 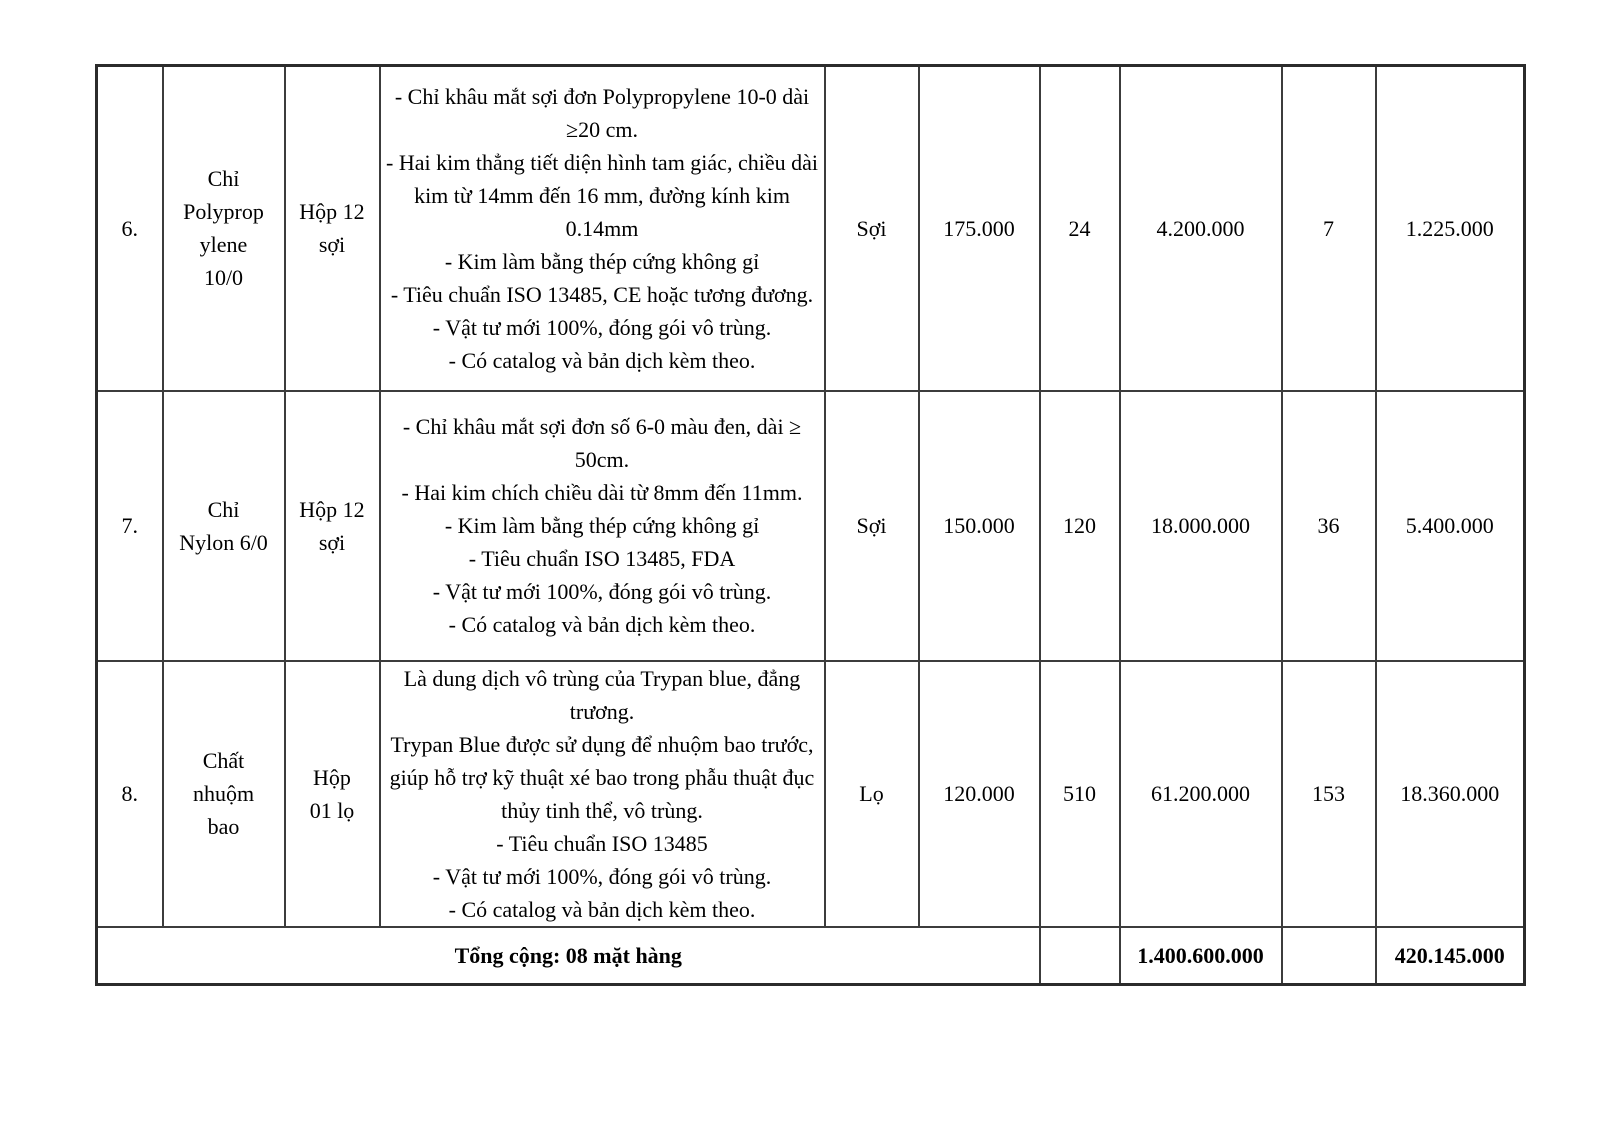 I want to click on quantity-cell: 510, so click(x=1079, y=793).